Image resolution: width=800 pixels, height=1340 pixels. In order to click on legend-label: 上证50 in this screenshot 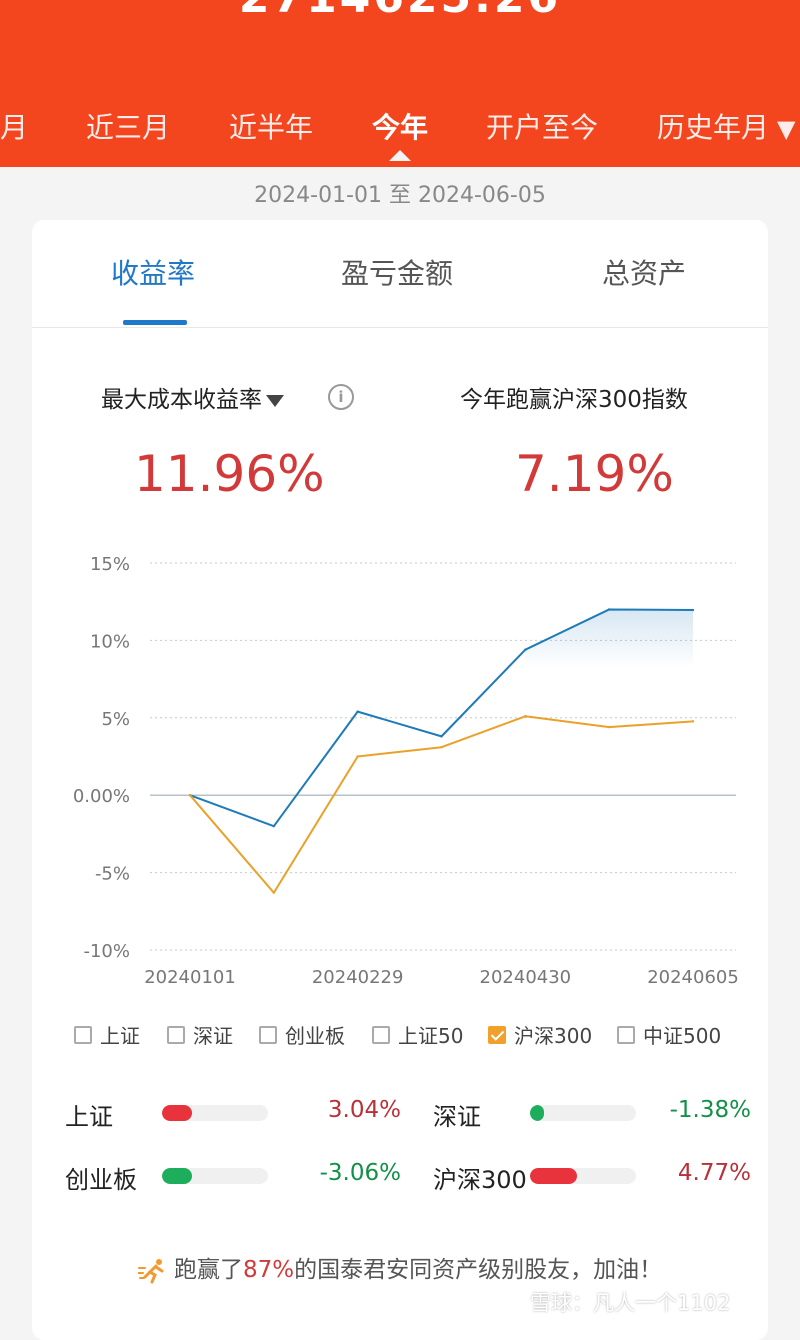, I will do `click(431, 1036)`.